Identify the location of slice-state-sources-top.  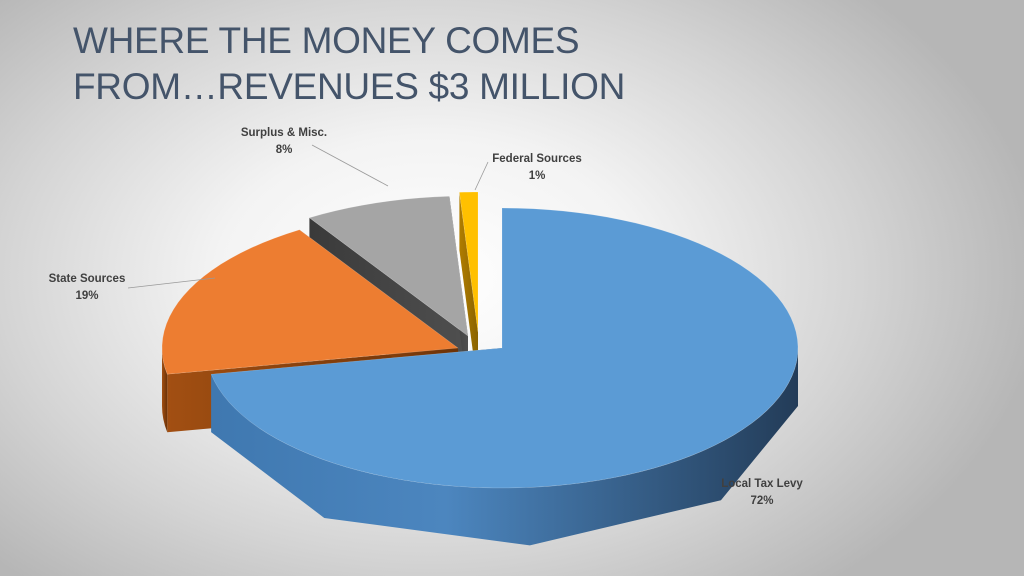
(310, 302).